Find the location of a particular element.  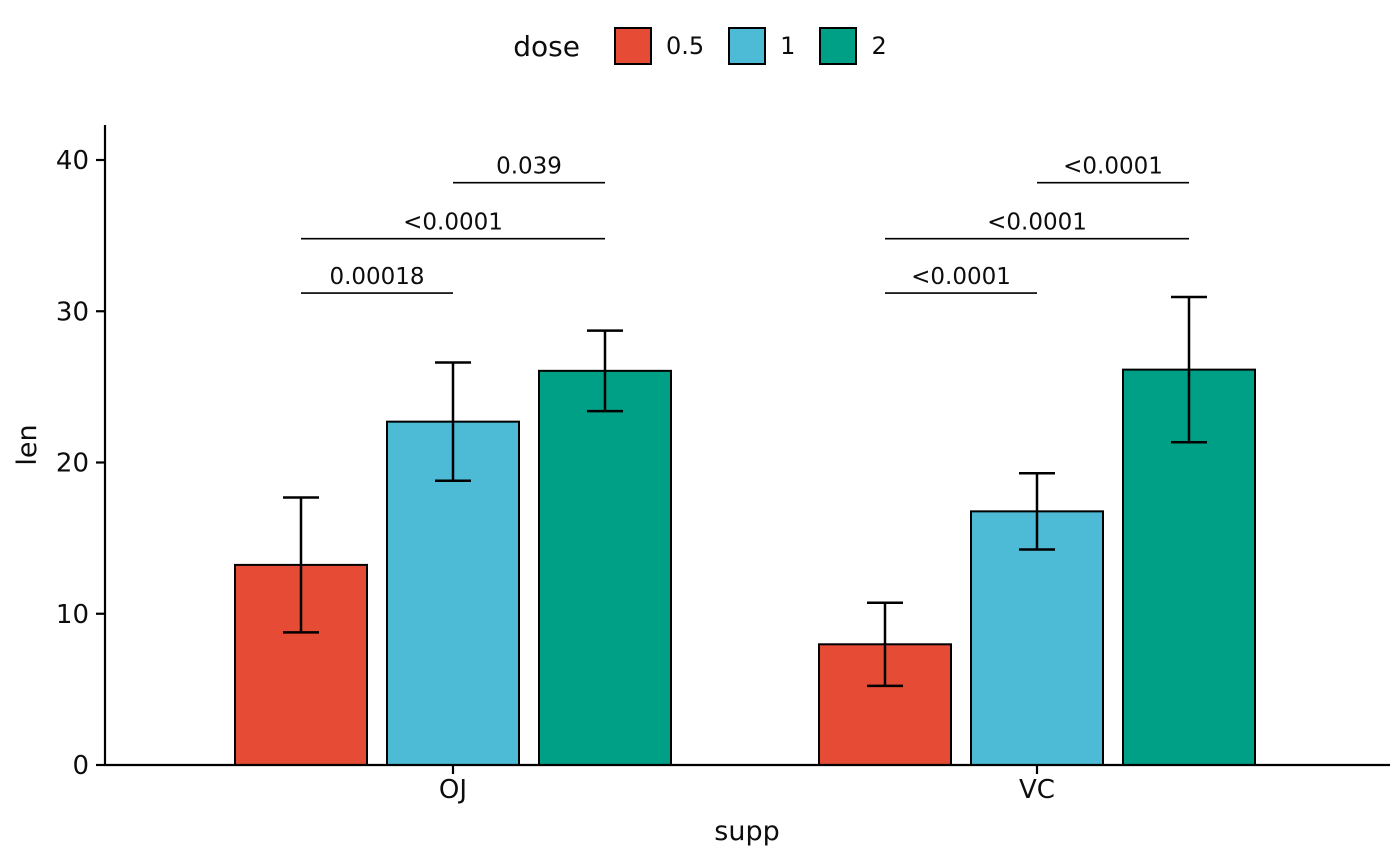

legend-item-dose-1: 1 is located at coordinates (761, 46).